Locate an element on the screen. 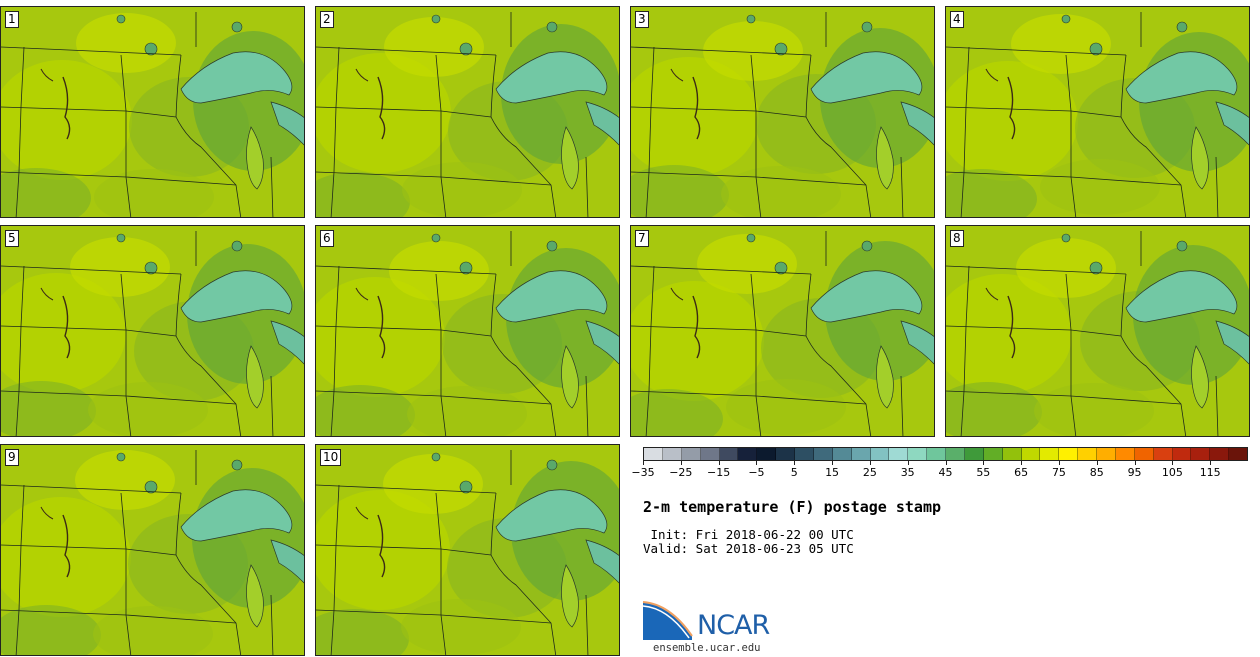 The width and height of the screenshot is (1260, 657). member-number-label: 3 is located at coordinates (642, 19).